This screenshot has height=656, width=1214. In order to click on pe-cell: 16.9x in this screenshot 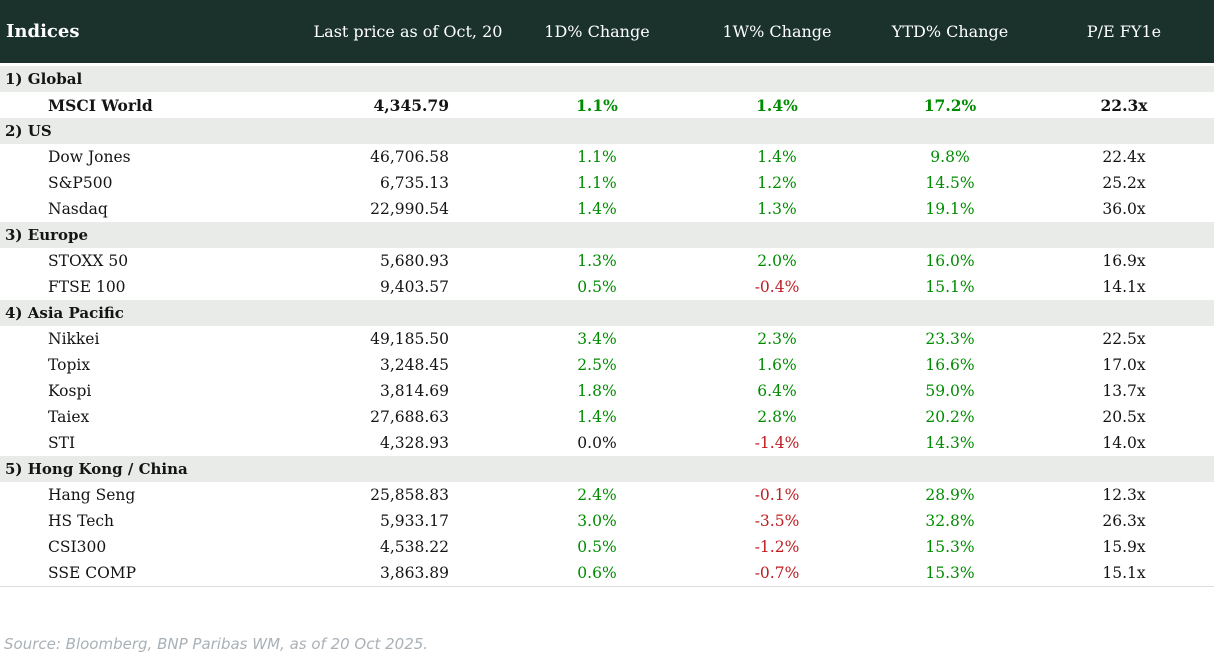, I will do `click(1124, 261)`.